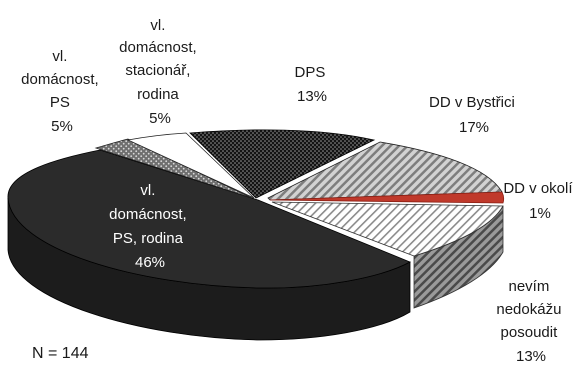 The height and width of the screenshot is (365, 584). Describe the element at coordinates (311, 84) in the screenshot. I see `label-dps: DPS 13%` at that location.